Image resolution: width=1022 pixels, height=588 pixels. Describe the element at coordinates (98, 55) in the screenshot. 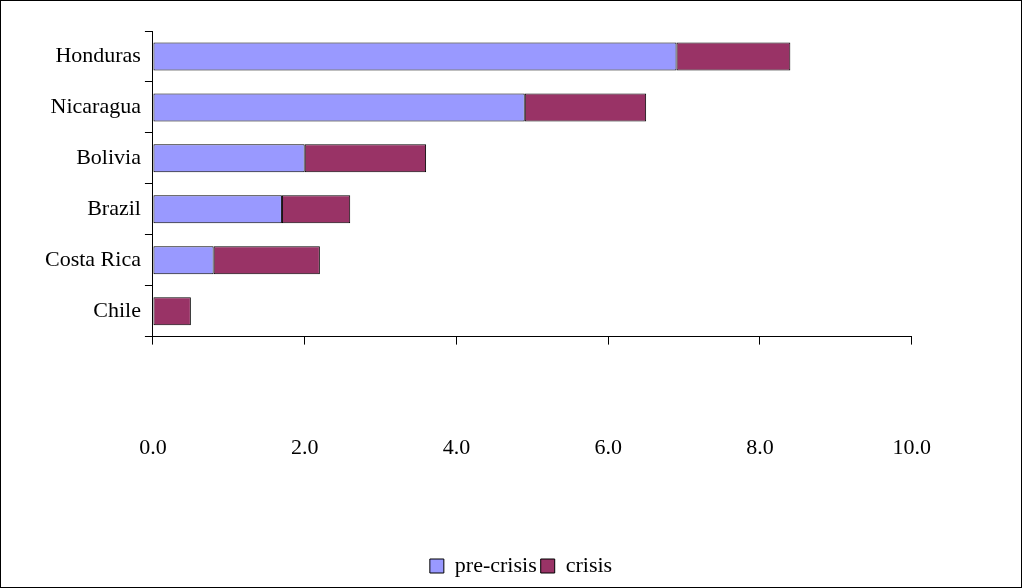

I see `y-tick-label: Honduras` at that location.